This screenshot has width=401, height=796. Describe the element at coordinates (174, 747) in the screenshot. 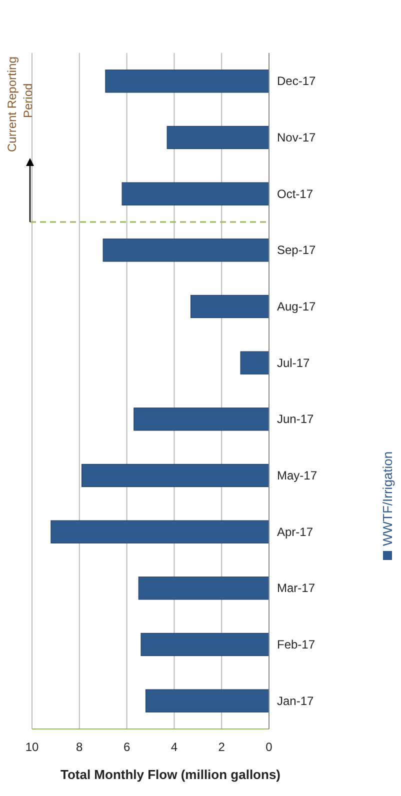

I see `x-tick-label: 4` at that location.